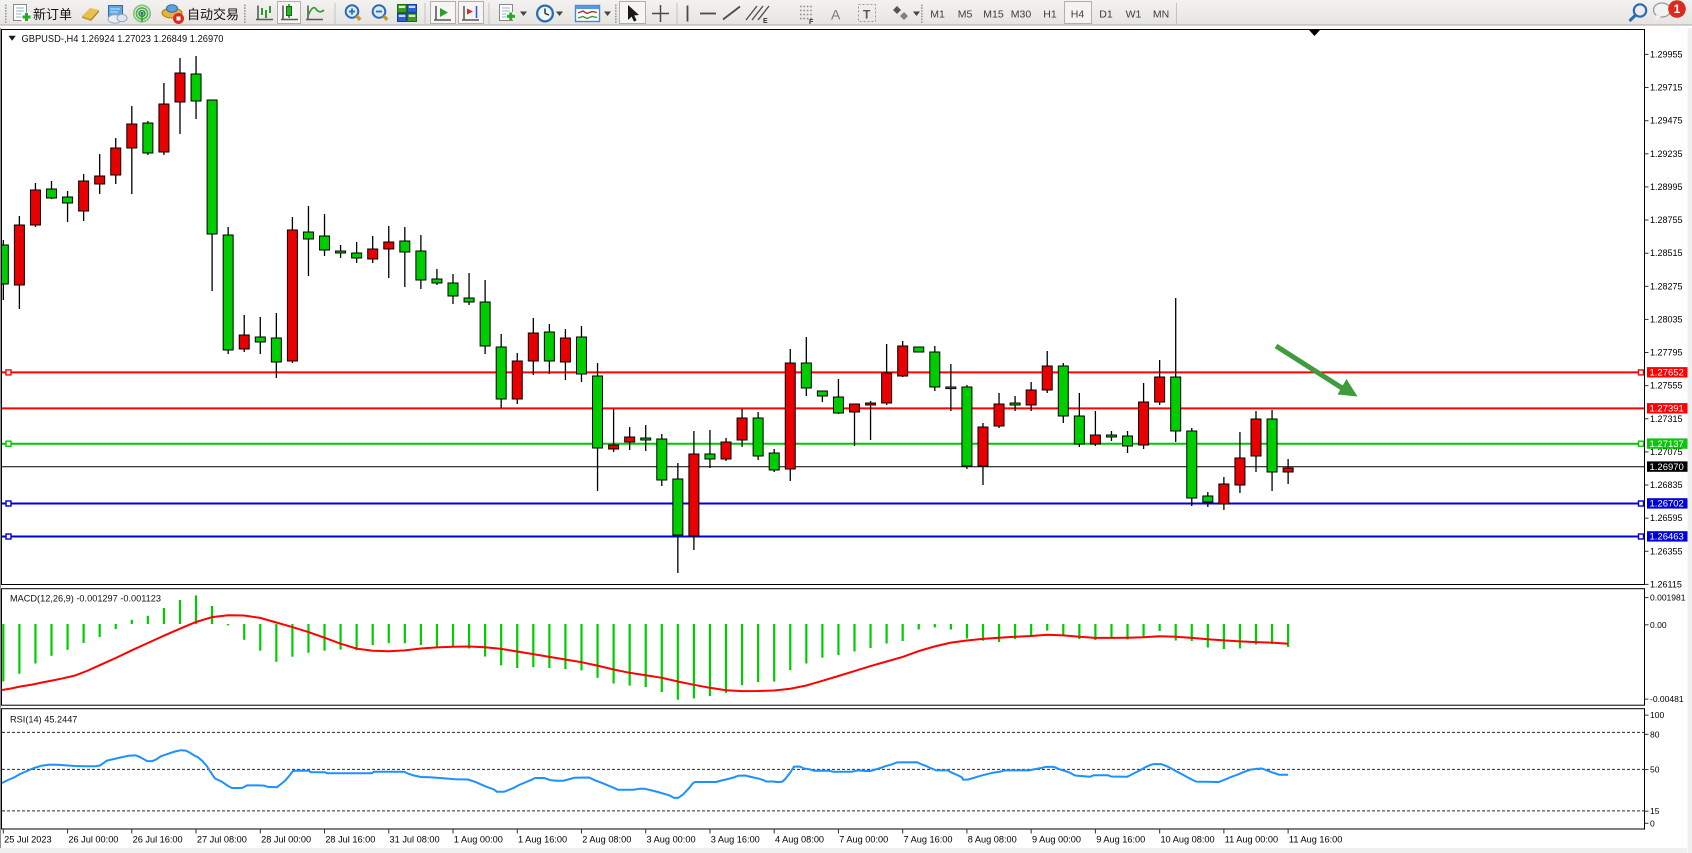 This screenshot has height=853, width=1692. What do you see at coordinates (1666, 518) in the screenshot?
I see `svg-text: 1.26595` at bounding box center [1666, 518].